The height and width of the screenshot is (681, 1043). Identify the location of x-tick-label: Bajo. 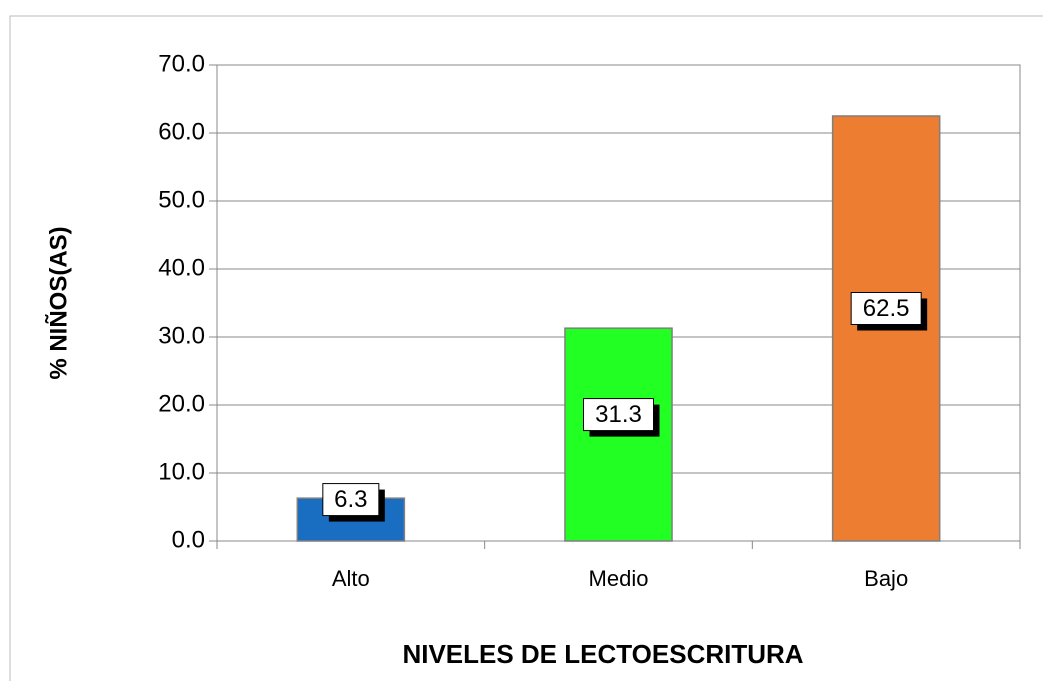
(886, 578).